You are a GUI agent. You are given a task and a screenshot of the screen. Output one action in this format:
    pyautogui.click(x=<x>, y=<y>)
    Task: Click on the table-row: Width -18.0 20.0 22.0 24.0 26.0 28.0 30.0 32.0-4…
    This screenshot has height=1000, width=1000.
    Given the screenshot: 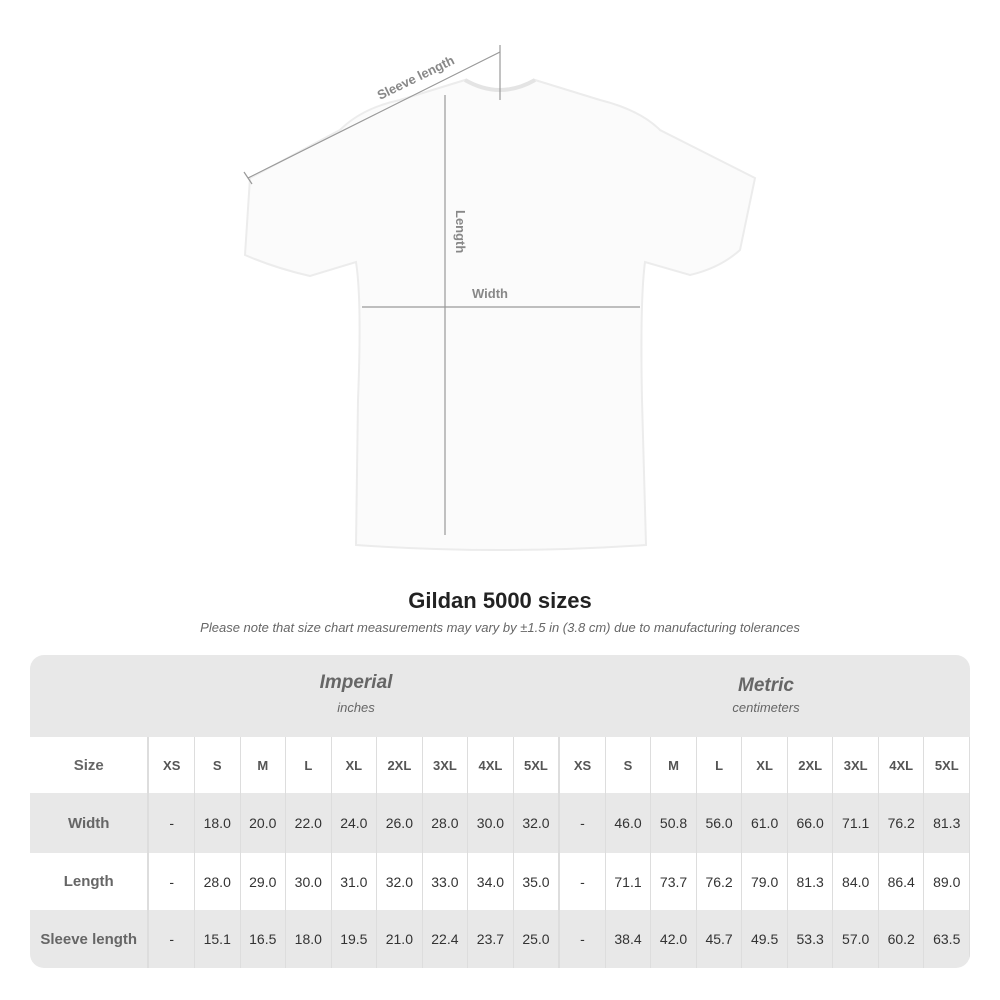 What is the action you would take?
    pyautogui.click(x=500, y=823)
    